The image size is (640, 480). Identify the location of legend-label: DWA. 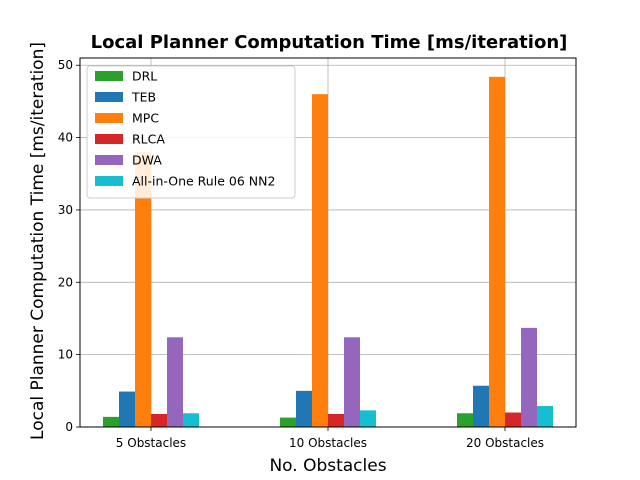
(147, 160).